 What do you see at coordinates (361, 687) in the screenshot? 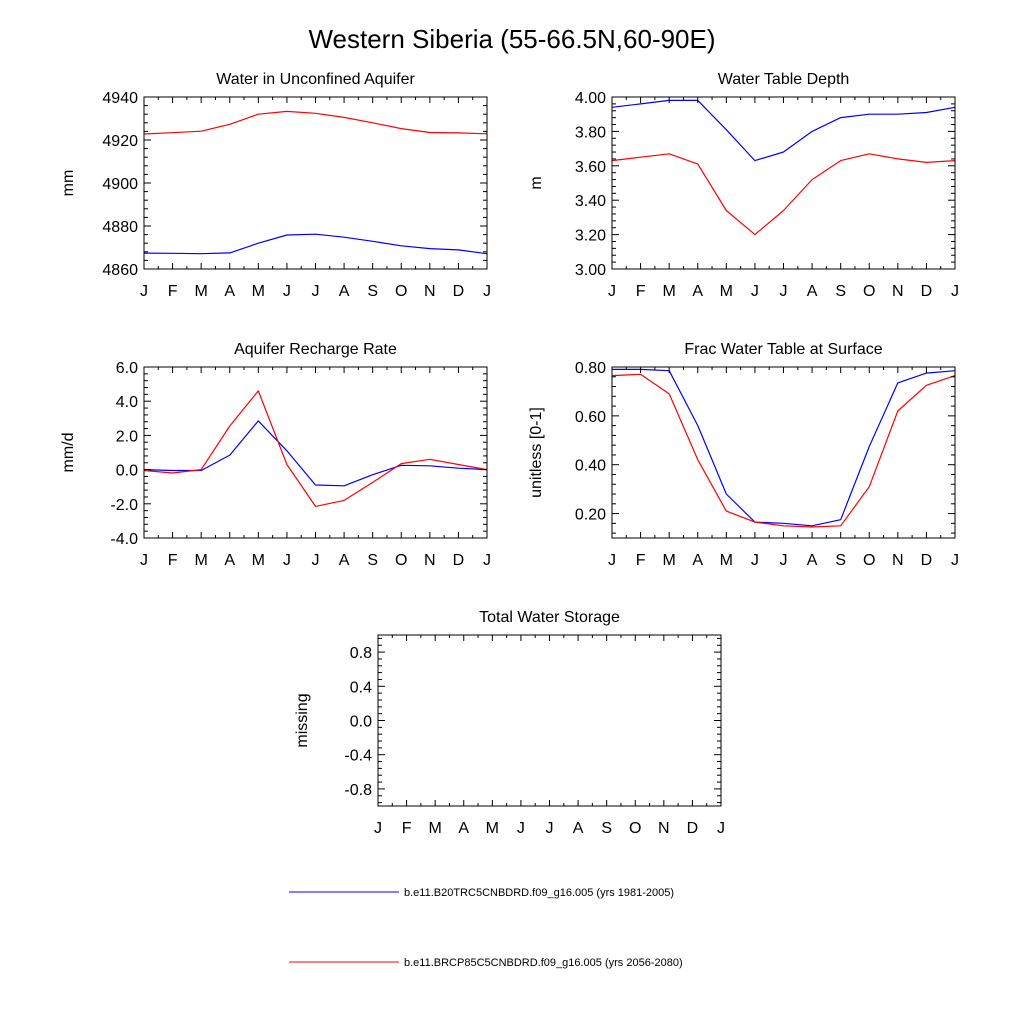
I see `y-tick-label: 0.4` at bounding box center [361, 687].